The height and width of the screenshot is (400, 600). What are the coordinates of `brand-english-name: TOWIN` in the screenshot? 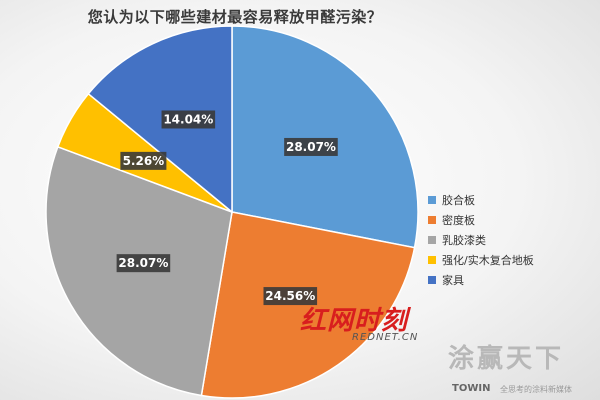 It's located at (471, 388).